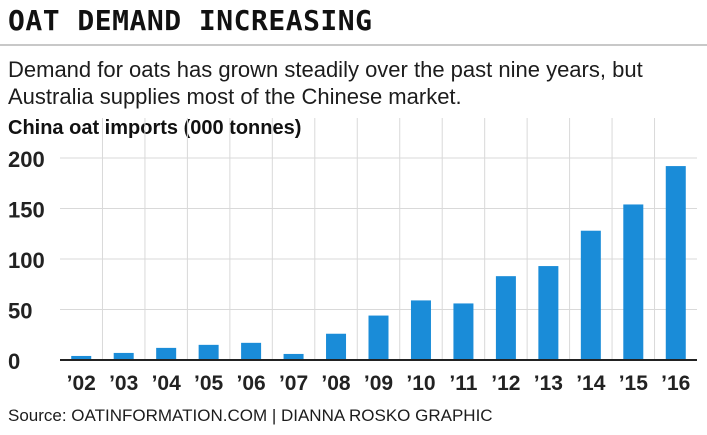 This screenshot has width=707, height=435. I want to click on x-tick-label: ’15, so click(634, 383).